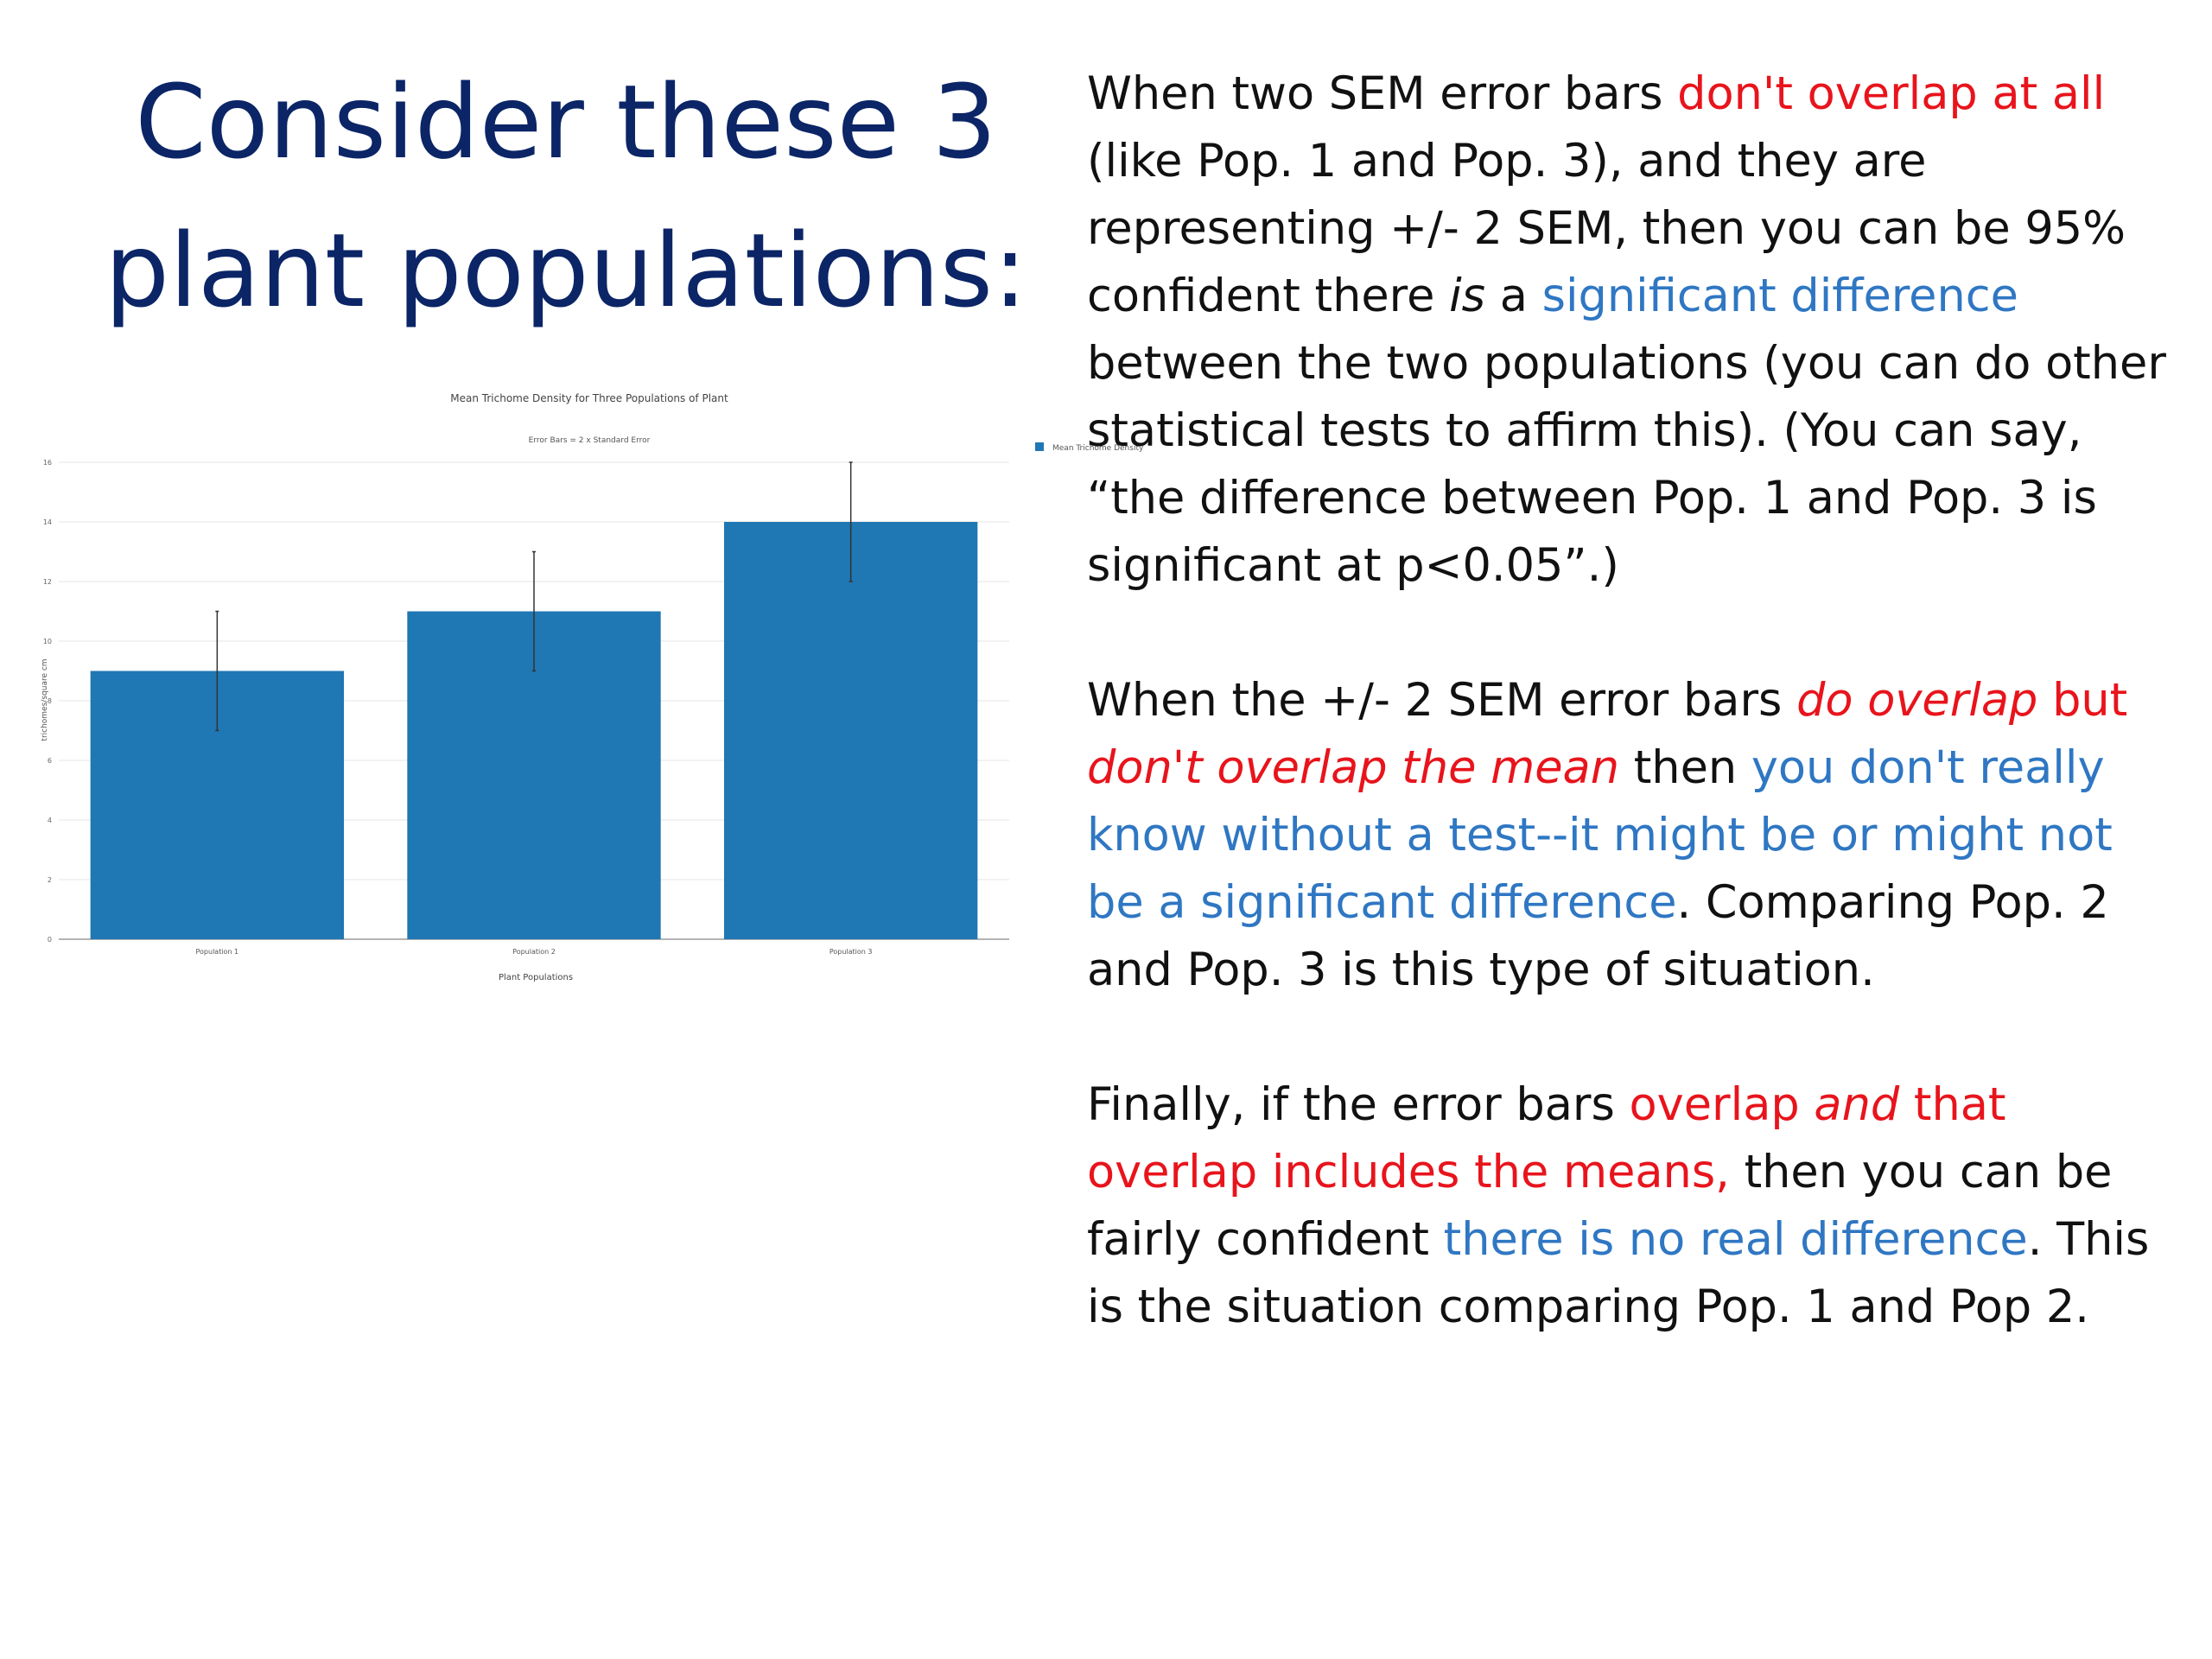 This screenshot has width=2212, height=1659. Describe the element at coordinates (1467, 296) in the screenshot. I see `emphasis-italic: is` at that location.